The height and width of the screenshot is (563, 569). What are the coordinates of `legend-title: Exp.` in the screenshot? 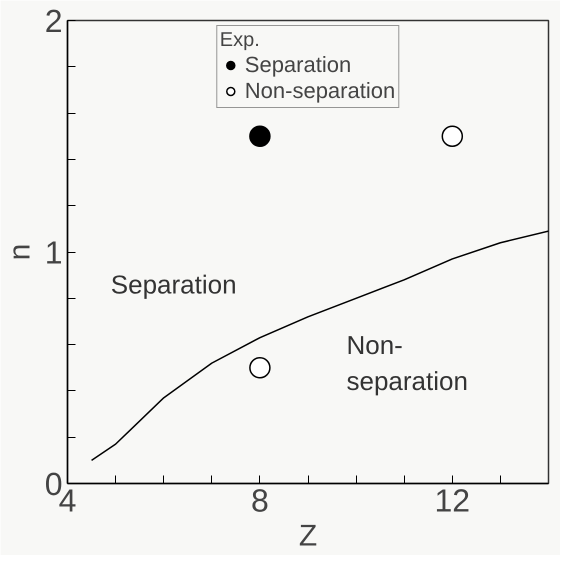 It's located at (240, 40).